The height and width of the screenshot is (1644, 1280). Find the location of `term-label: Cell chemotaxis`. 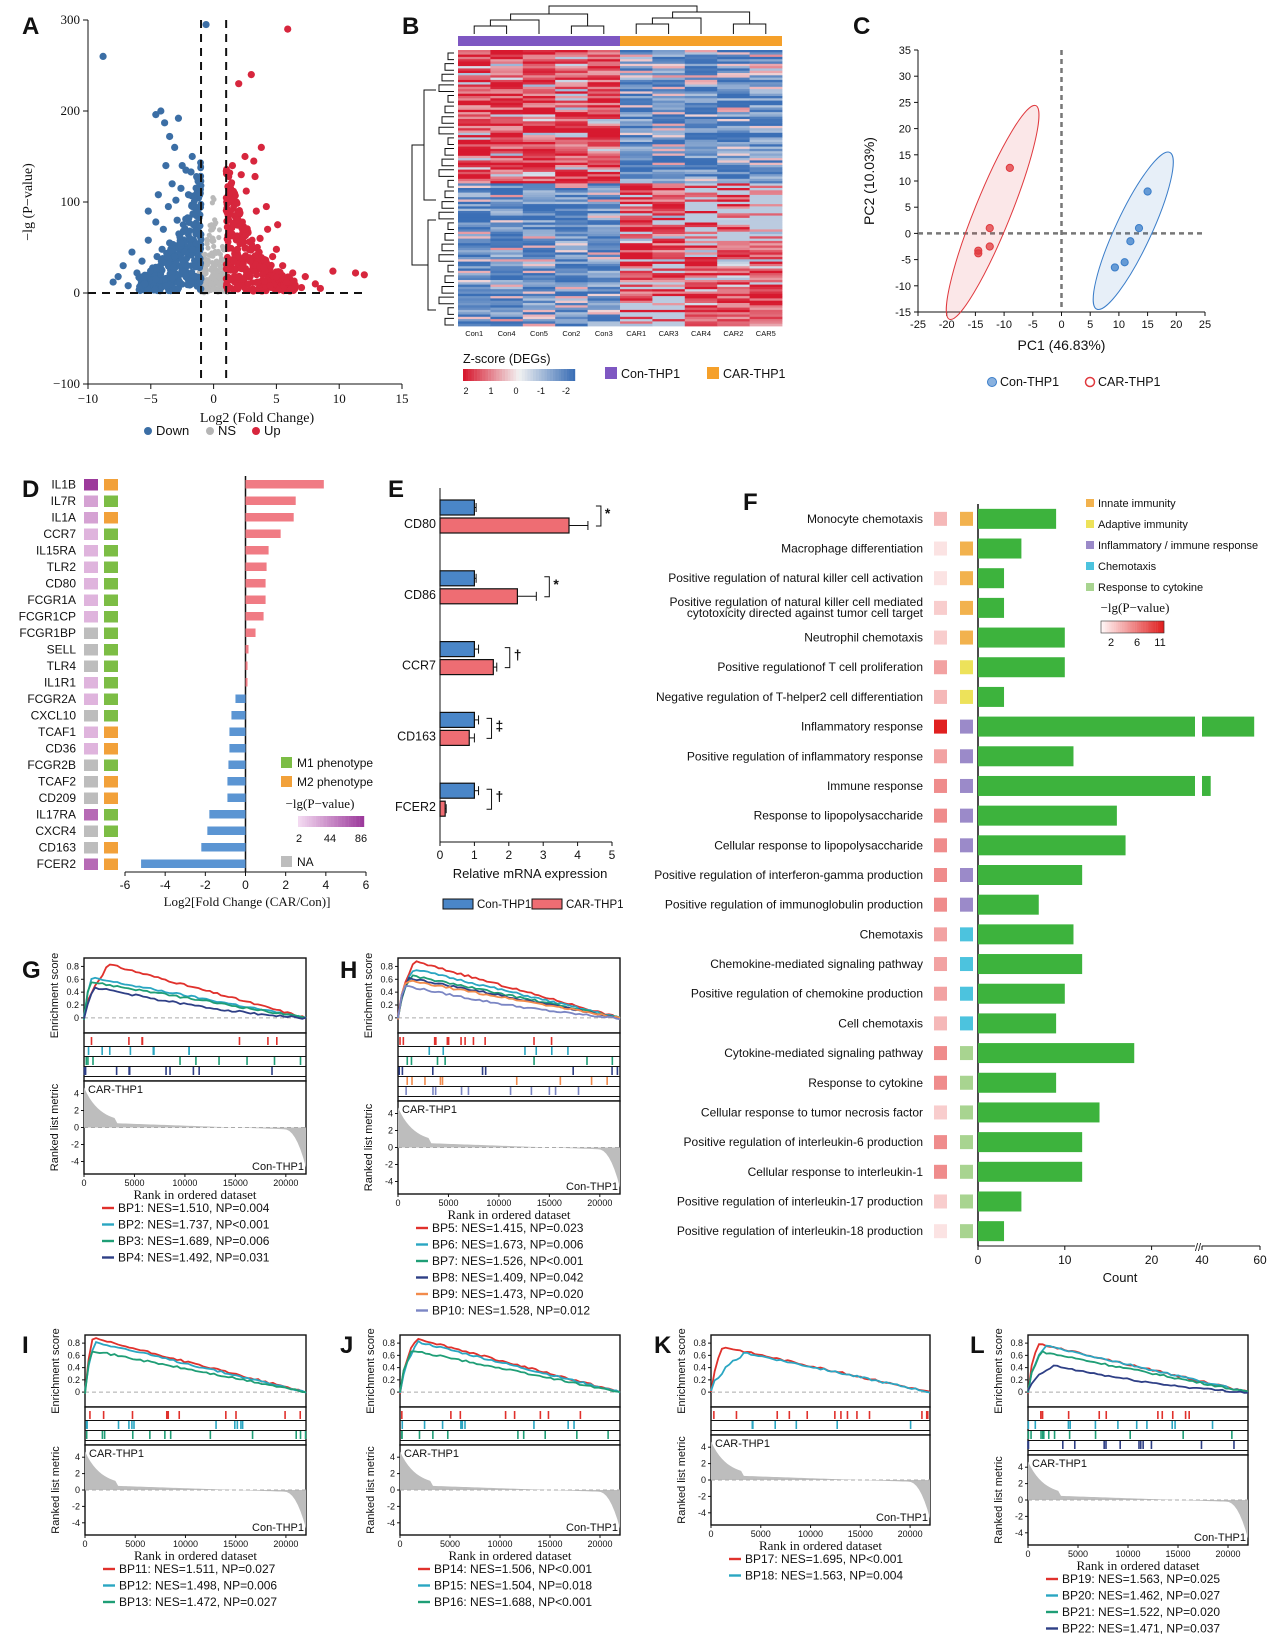

term-label: Cell chemotaxis is located at coordinates (880, 1023).